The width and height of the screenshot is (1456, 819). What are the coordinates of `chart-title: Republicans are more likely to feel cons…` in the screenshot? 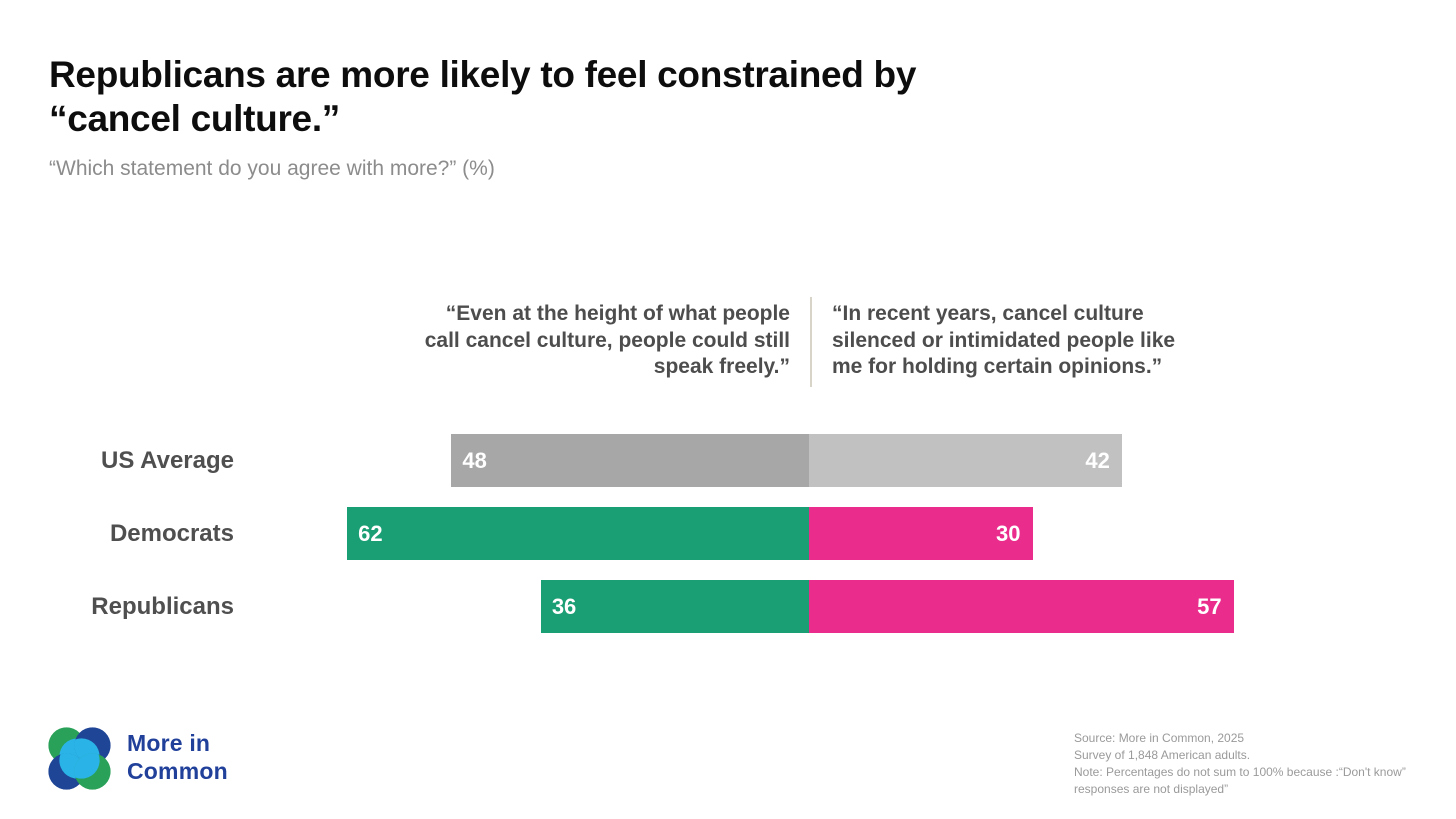 It's located at (483, 96).